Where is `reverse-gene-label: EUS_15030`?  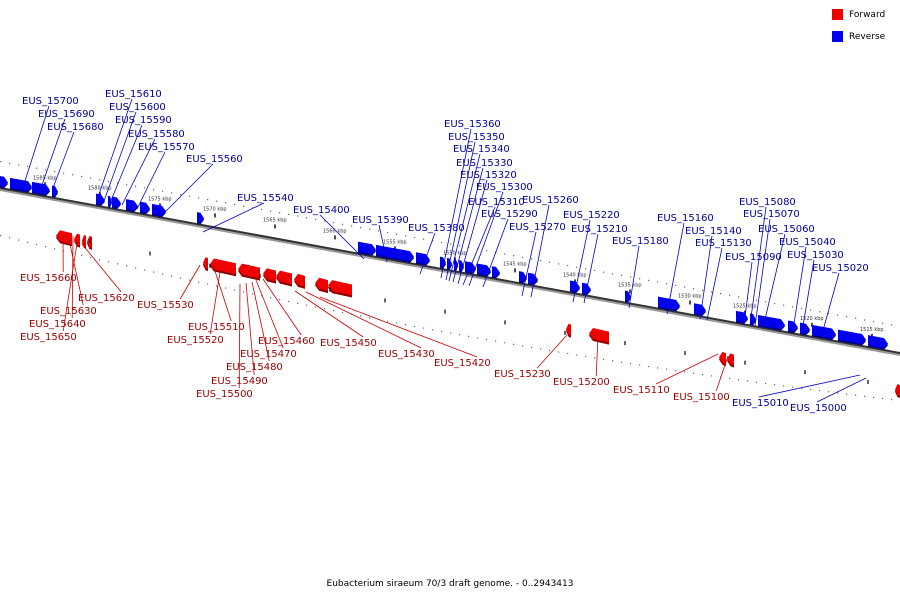 reverse-gene-label: EUS_15030 is located at coordinates (815, 255).